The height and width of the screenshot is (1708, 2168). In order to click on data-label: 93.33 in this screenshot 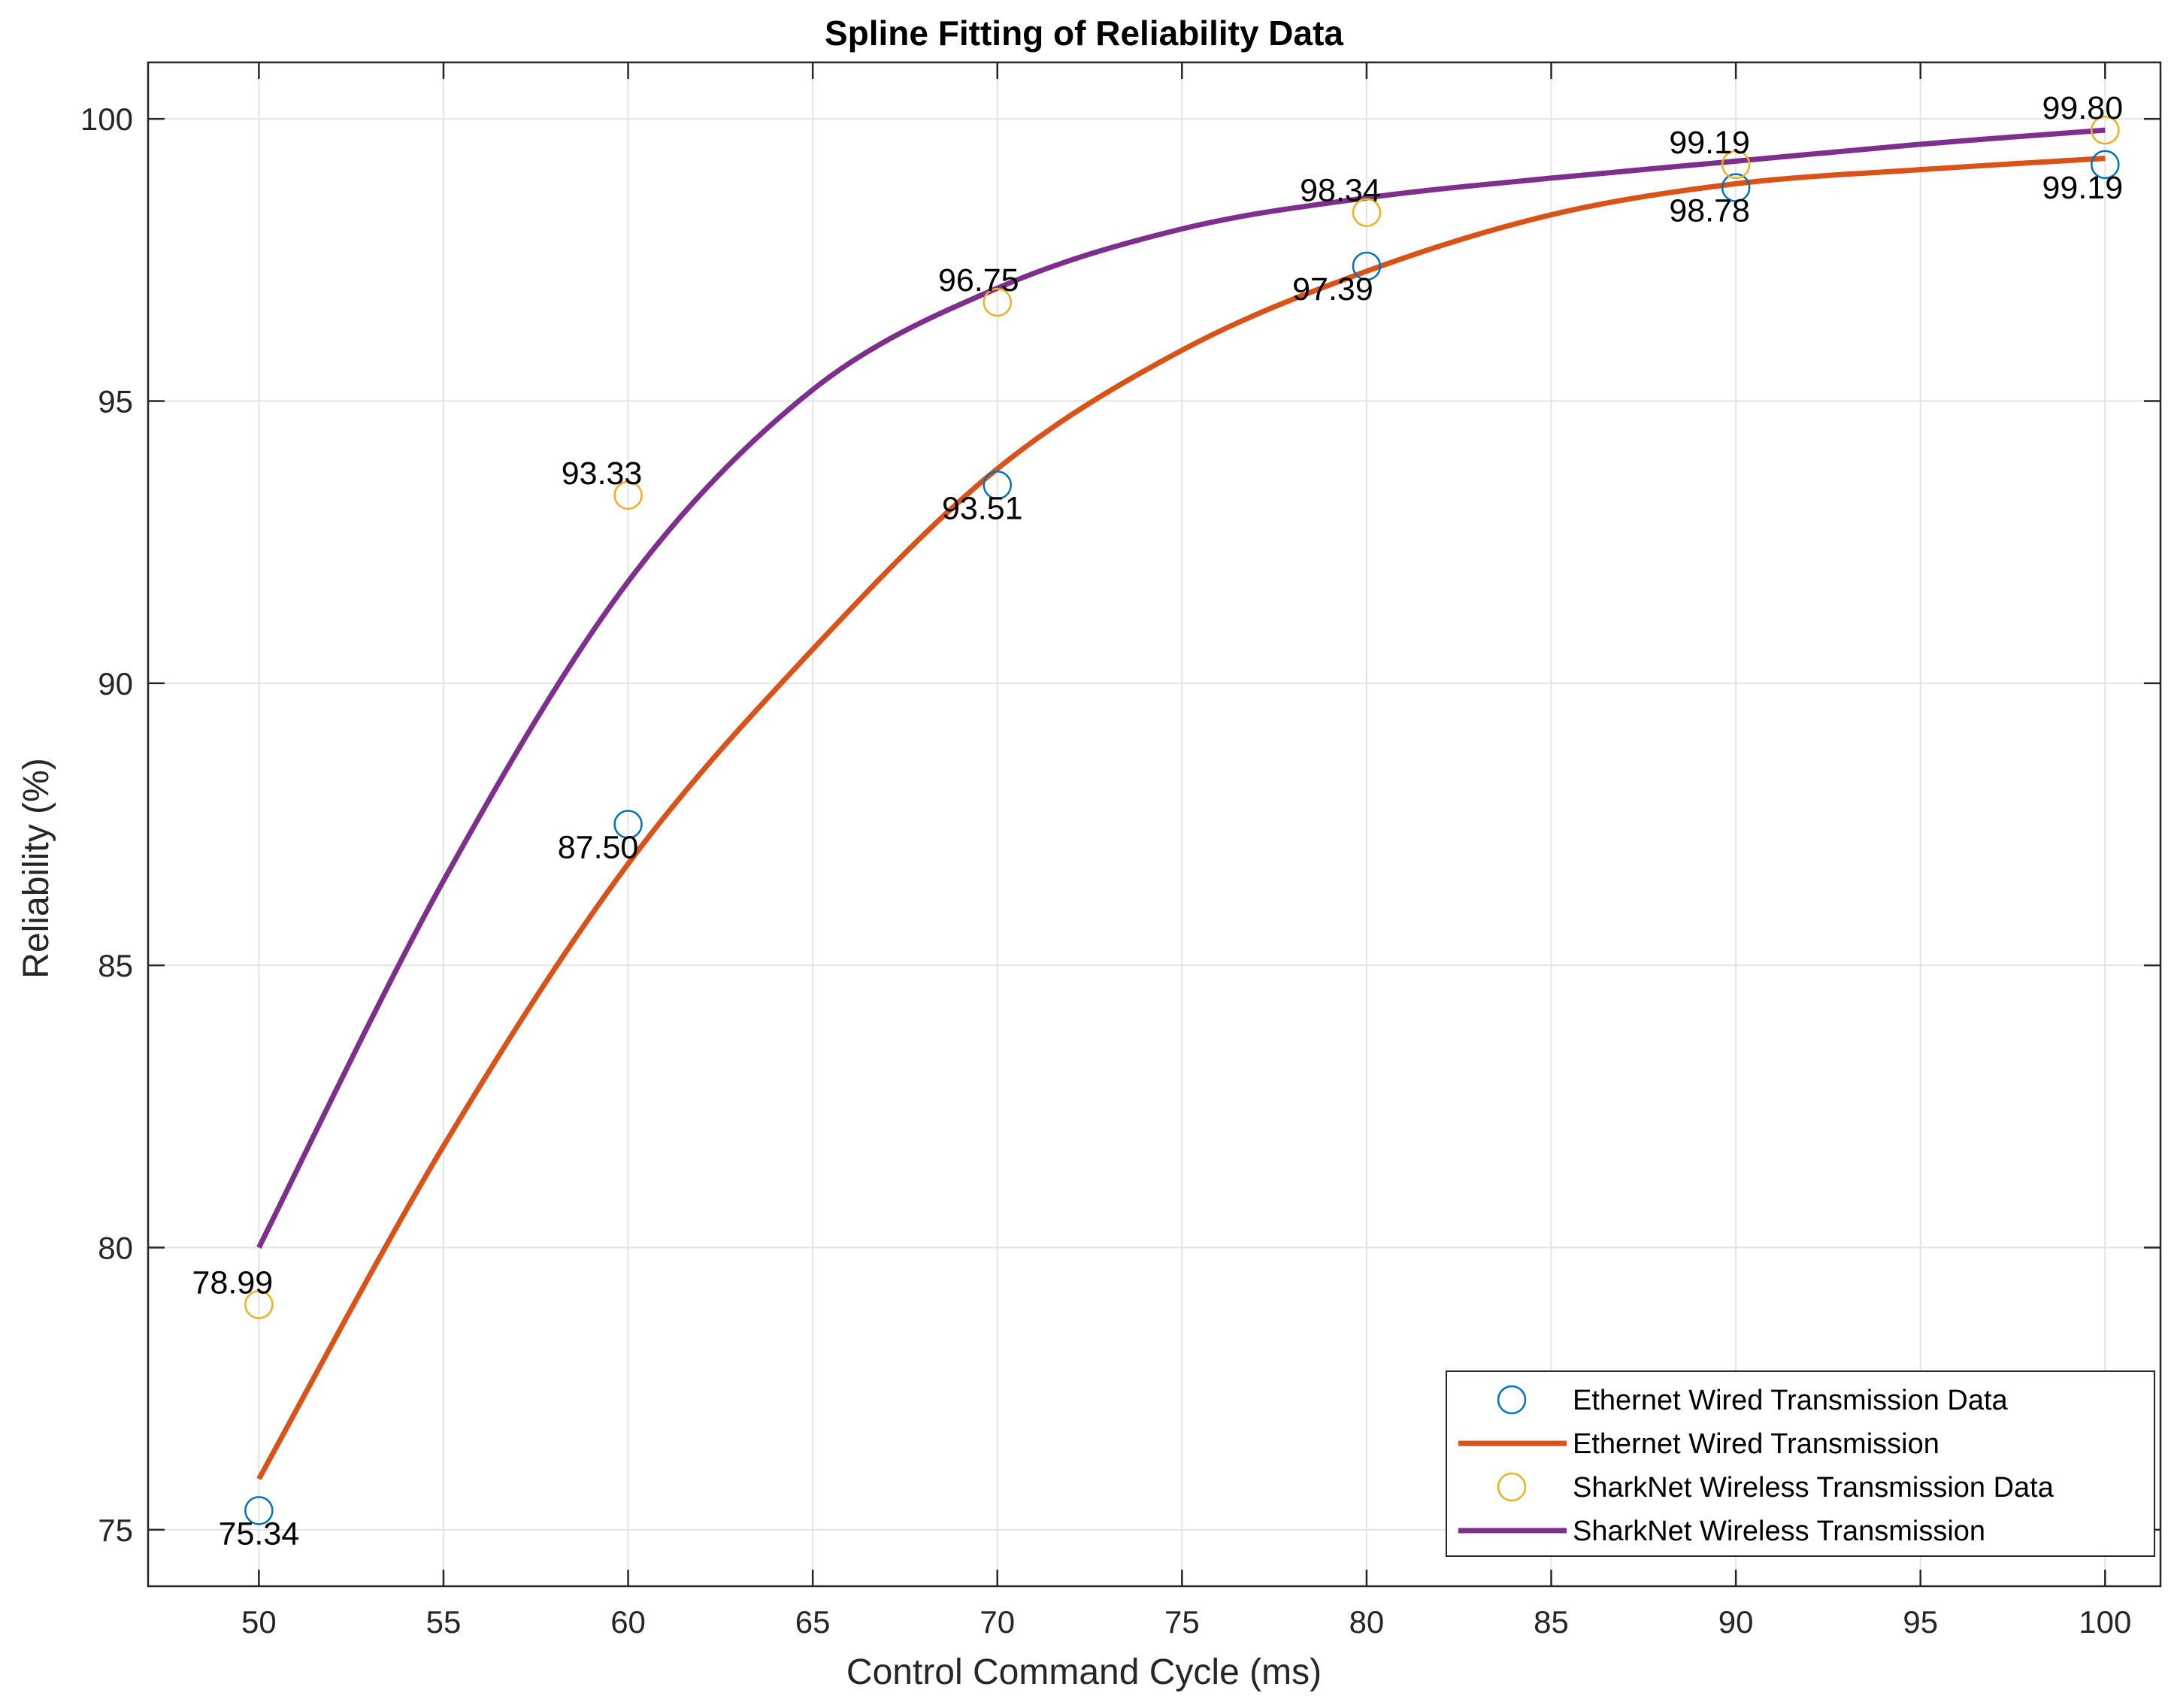, I will do `click(603, 474)`.